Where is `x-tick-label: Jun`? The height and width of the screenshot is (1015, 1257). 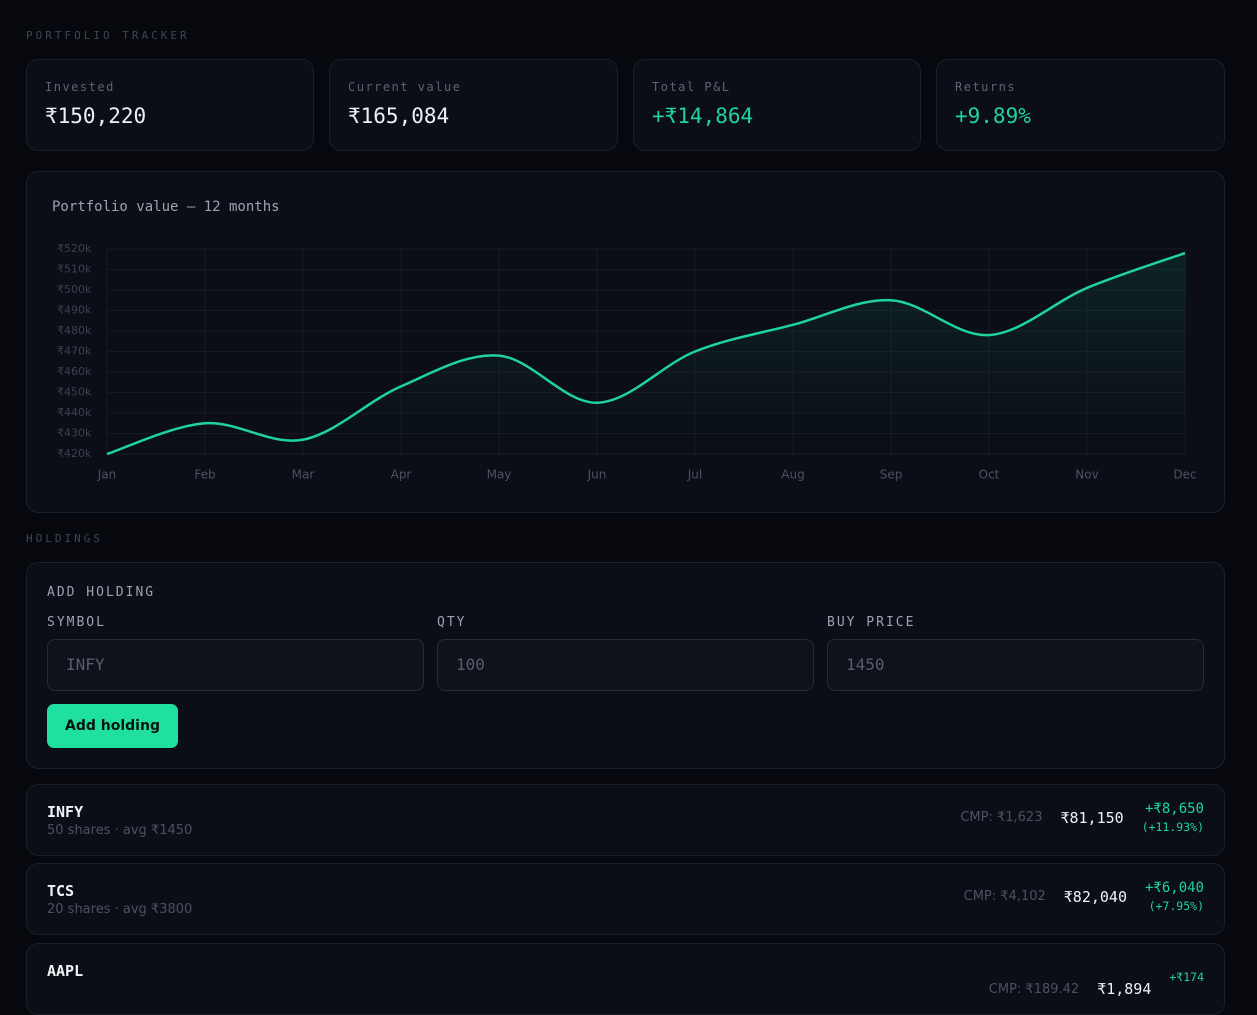
x-tick-label: Jun is located at coordinates (597, 475).